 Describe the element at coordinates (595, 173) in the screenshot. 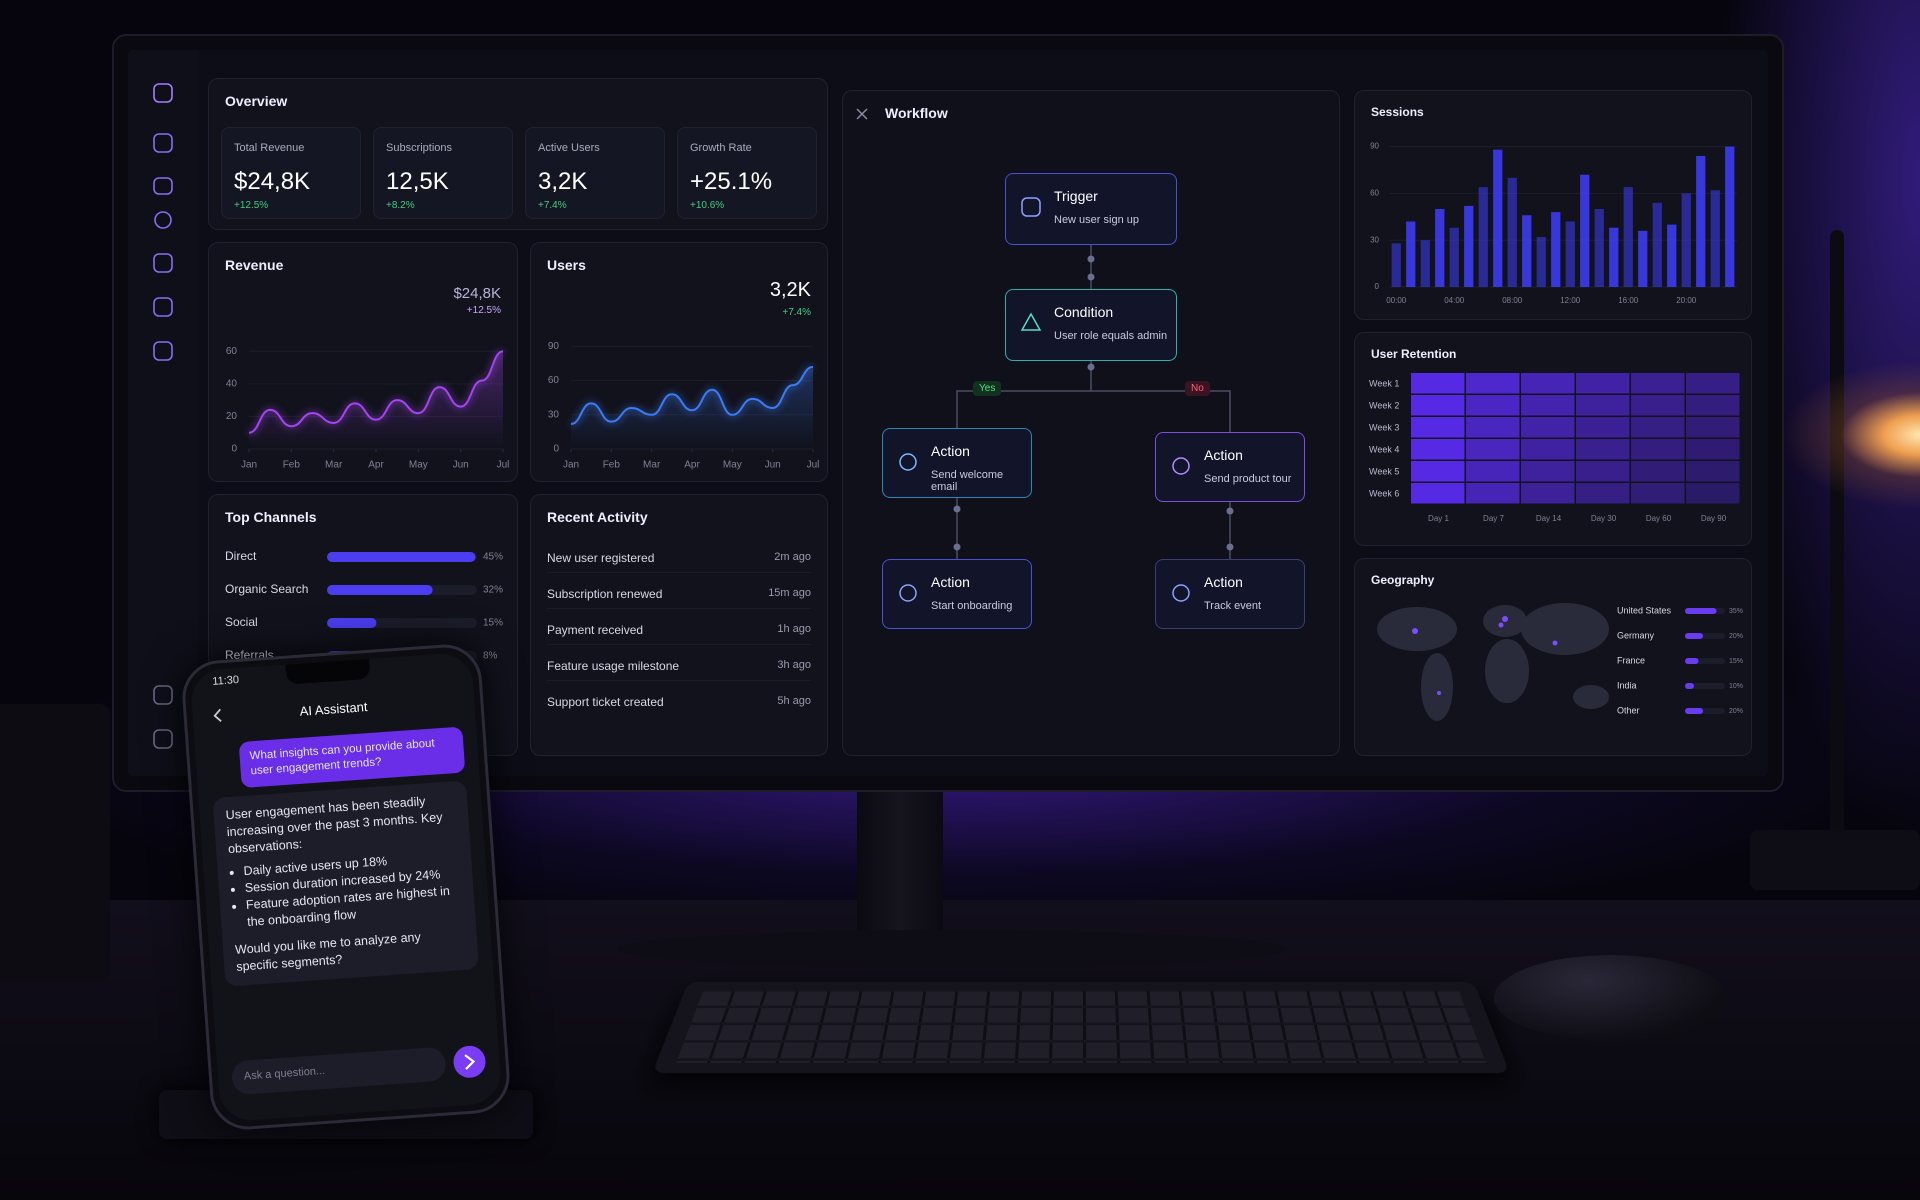

I see `kpi-card: Active Users 3,2K +7.4%` at that location.